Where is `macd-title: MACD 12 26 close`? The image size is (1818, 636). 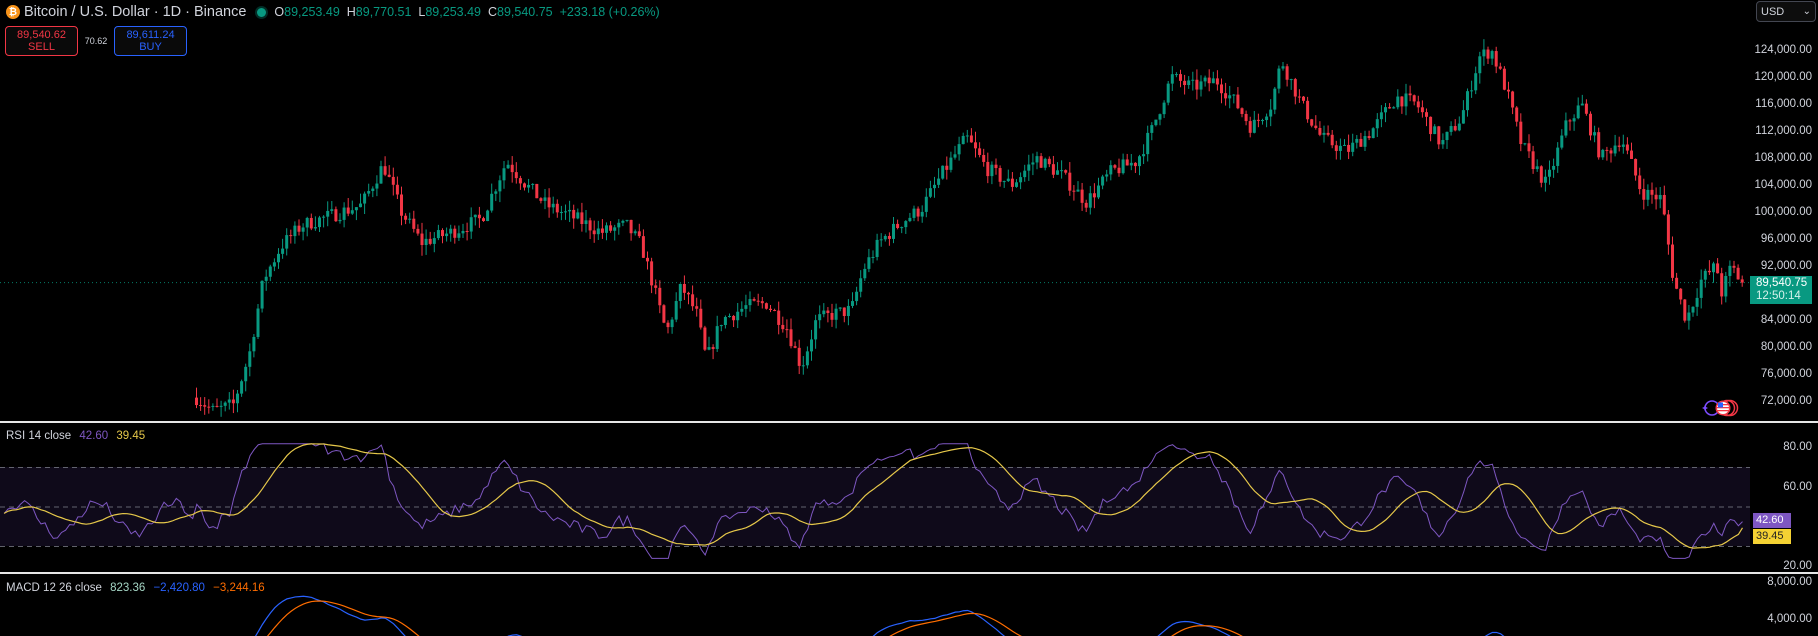
macd-title: MACD 12 26 close is located at coordinates (54, 588).